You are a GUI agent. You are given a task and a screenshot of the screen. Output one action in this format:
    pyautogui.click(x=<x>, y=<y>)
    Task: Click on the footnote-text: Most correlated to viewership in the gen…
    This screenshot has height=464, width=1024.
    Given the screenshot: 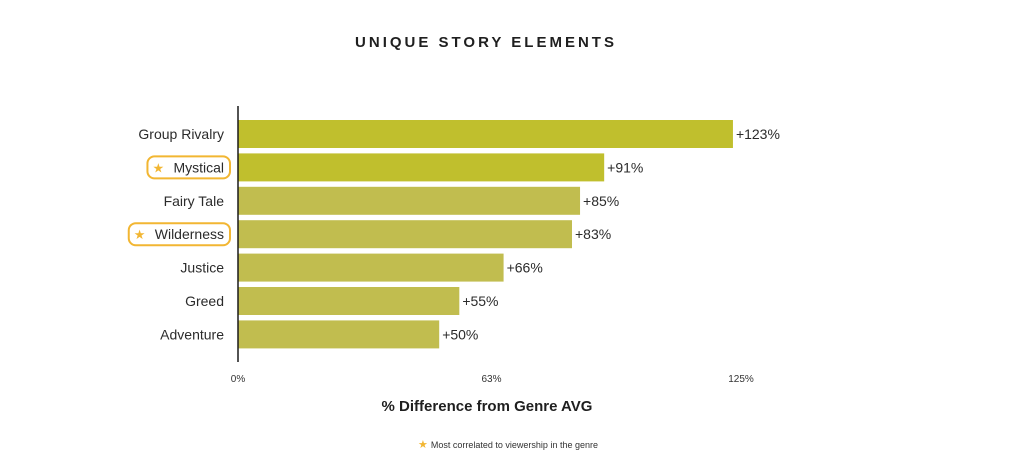 What is the action you would take?
    pyautogui.click(x=514, y=445)
    